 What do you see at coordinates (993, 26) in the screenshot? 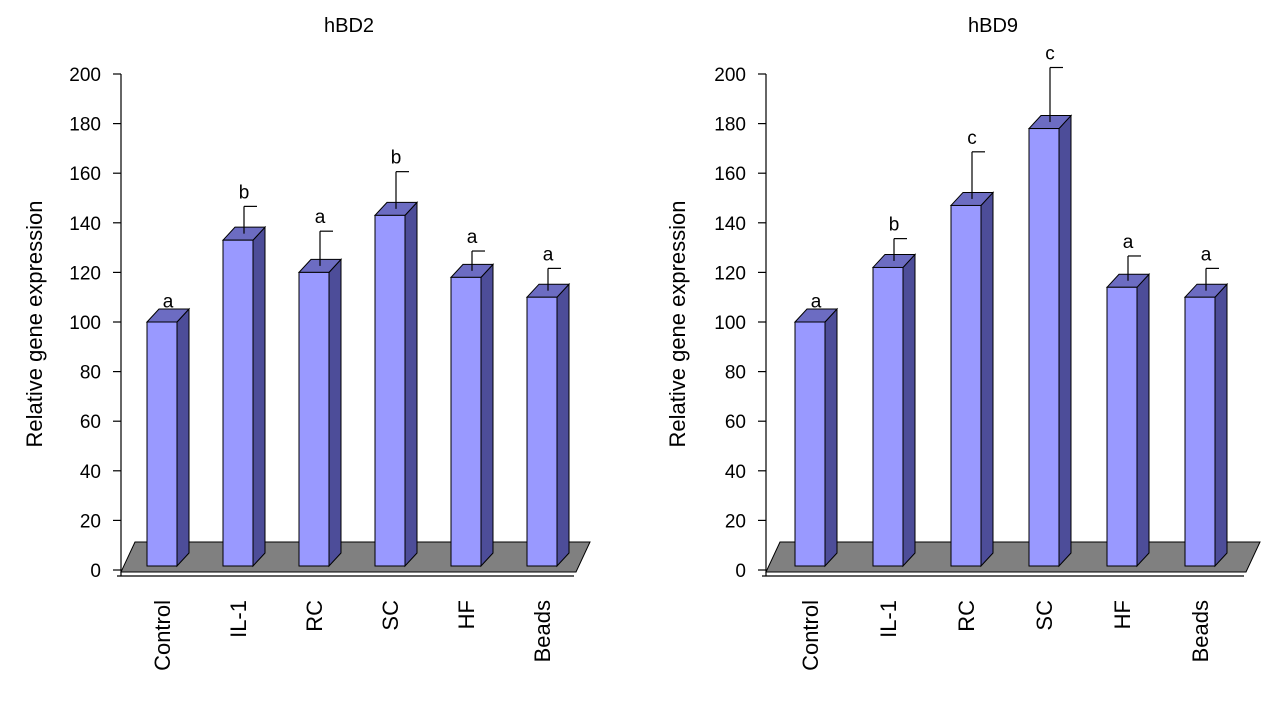
I see `chart-title: hBD9` at bounding box center [993, 26].